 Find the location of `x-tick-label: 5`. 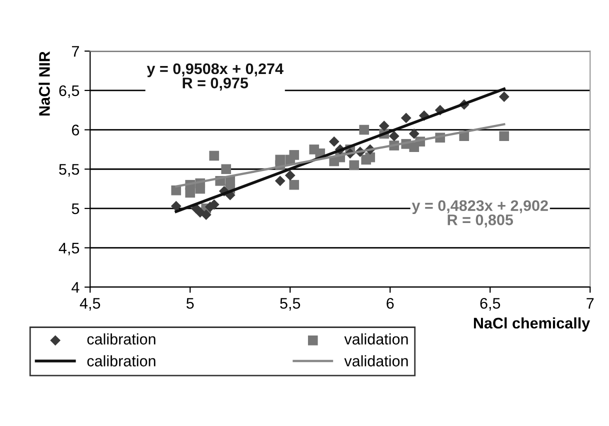

x-tick-label: 5 is located at coordinates (190, 303).